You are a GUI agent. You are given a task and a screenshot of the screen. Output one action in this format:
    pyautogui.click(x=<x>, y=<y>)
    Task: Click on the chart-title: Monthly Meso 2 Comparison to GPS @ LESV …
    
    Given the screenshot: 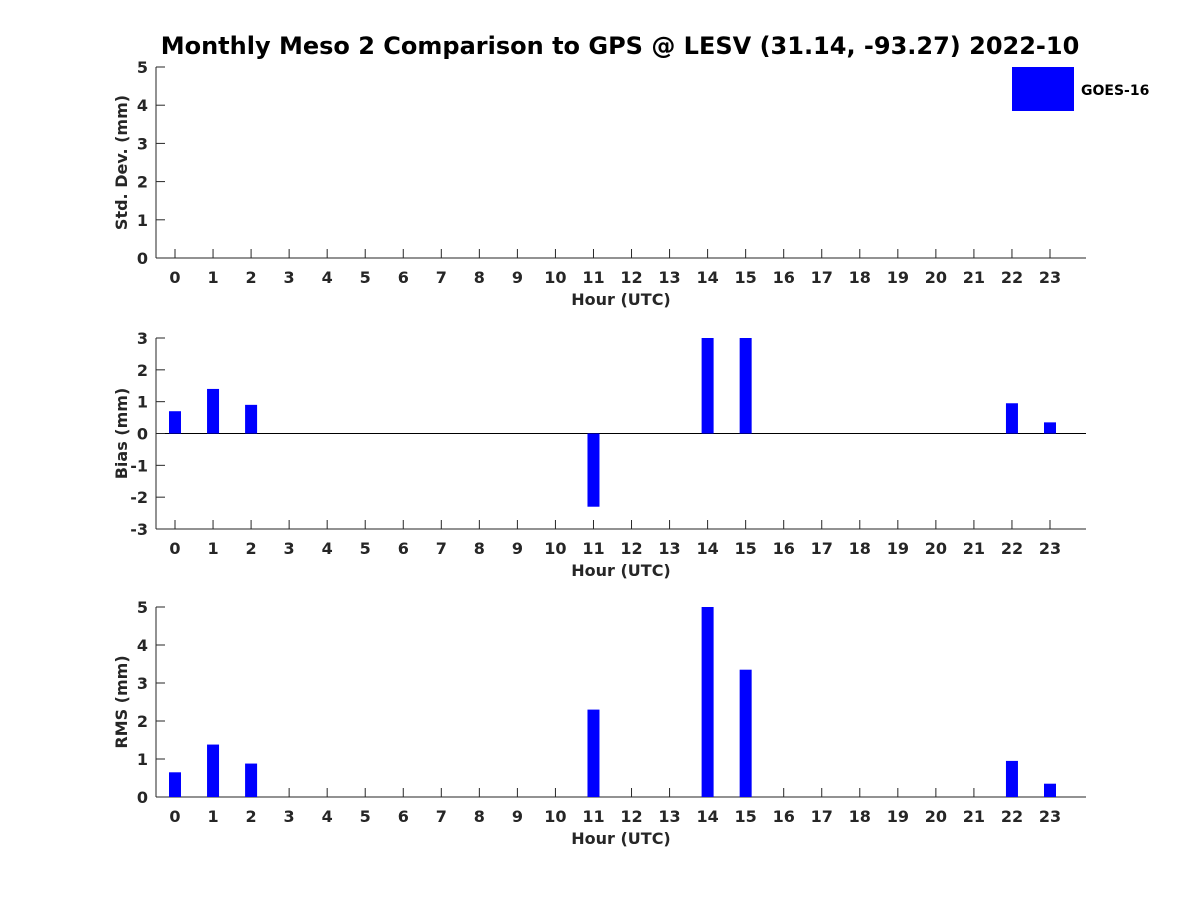 What is the action you would take?
    pyautogui.click(x=620, y=46)
    